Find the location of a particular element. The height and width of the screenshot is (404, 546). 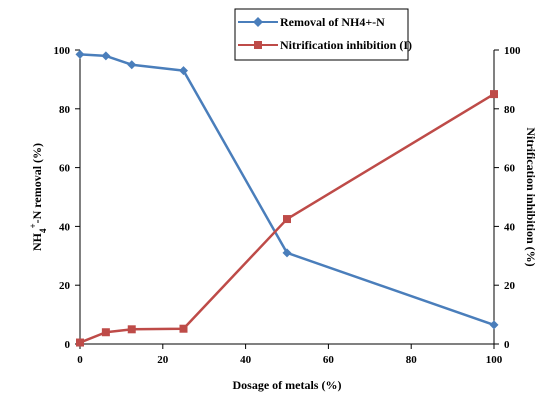

x-tick-label: 60 is located at coordinates (329, 360).